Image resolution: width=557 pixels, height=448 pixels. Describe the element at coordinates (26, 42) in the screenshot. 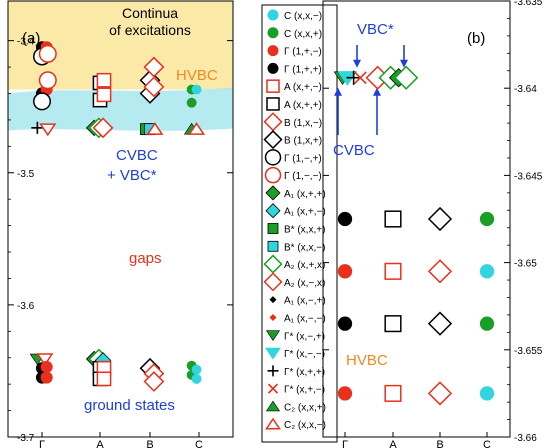

I see `y-tick-label: -3.4` at that location.